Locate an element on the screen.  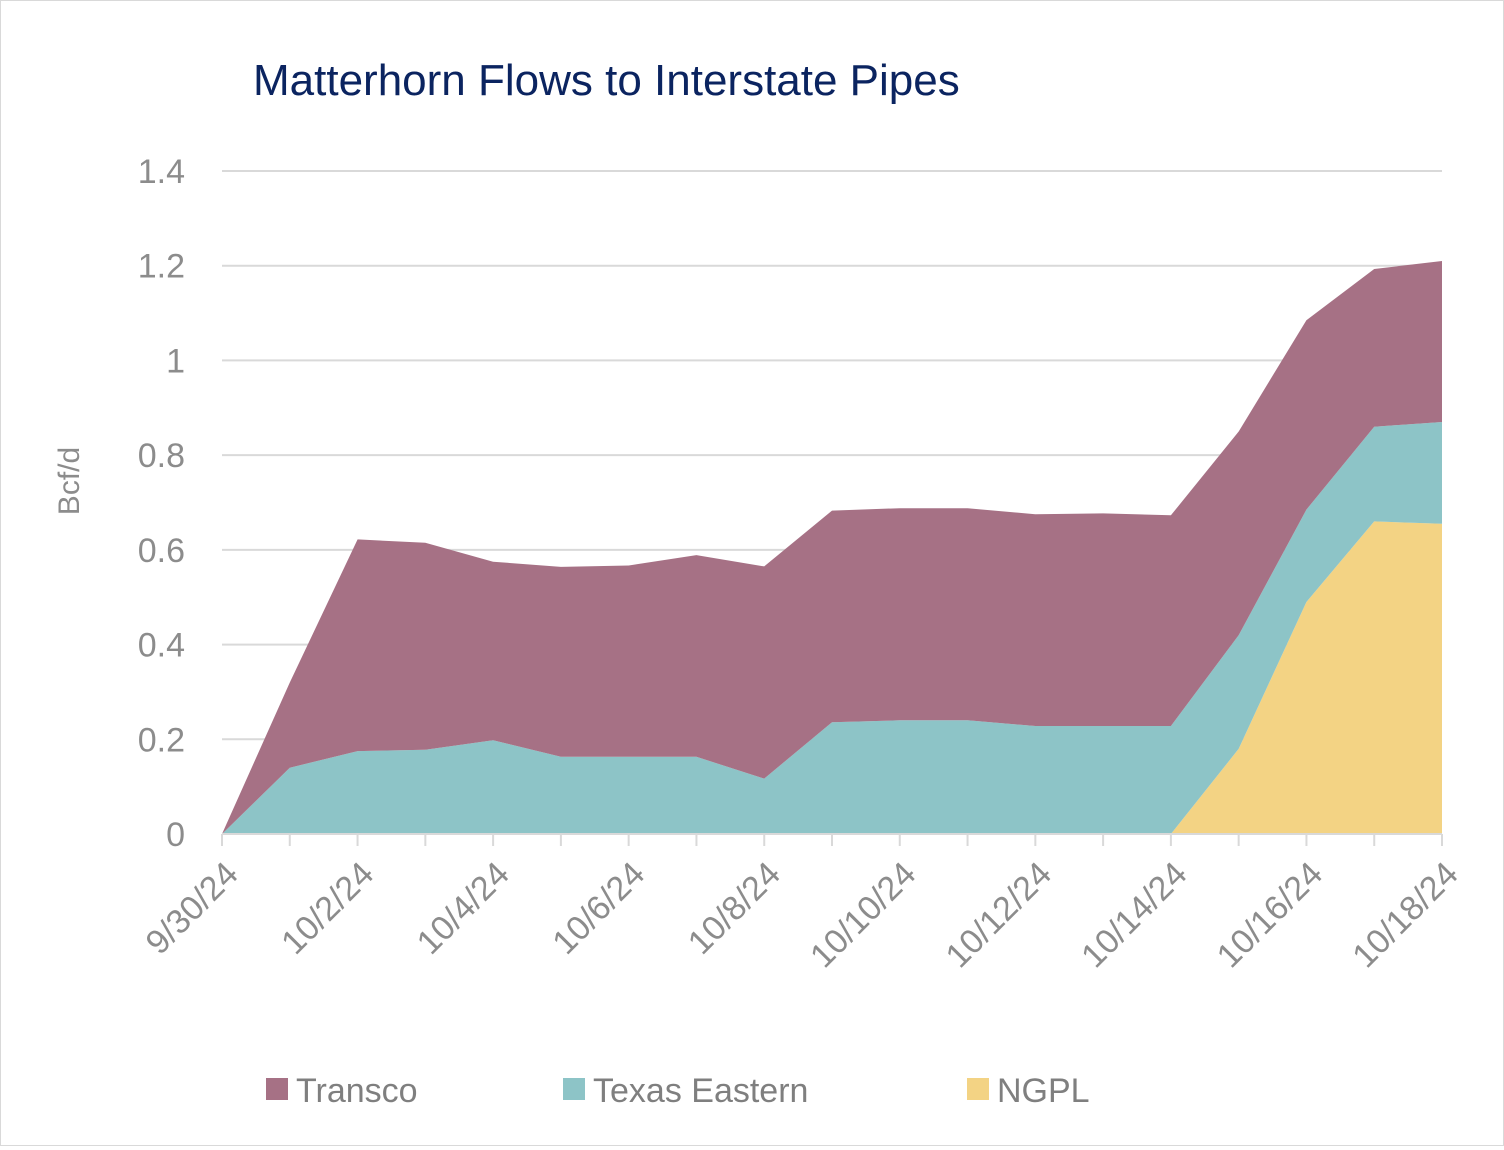
legend-swatch-texas-eastern is located at coordinates (574, 1089).